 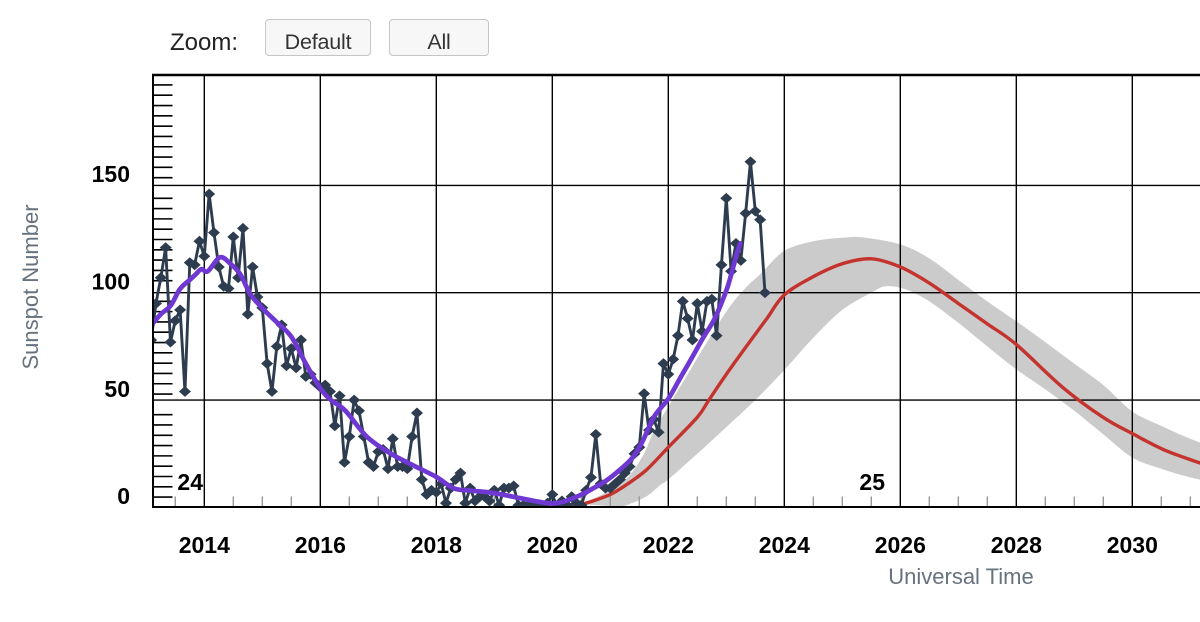 I want to click on svg-text: Universal Time, so click(x=960, y=576).